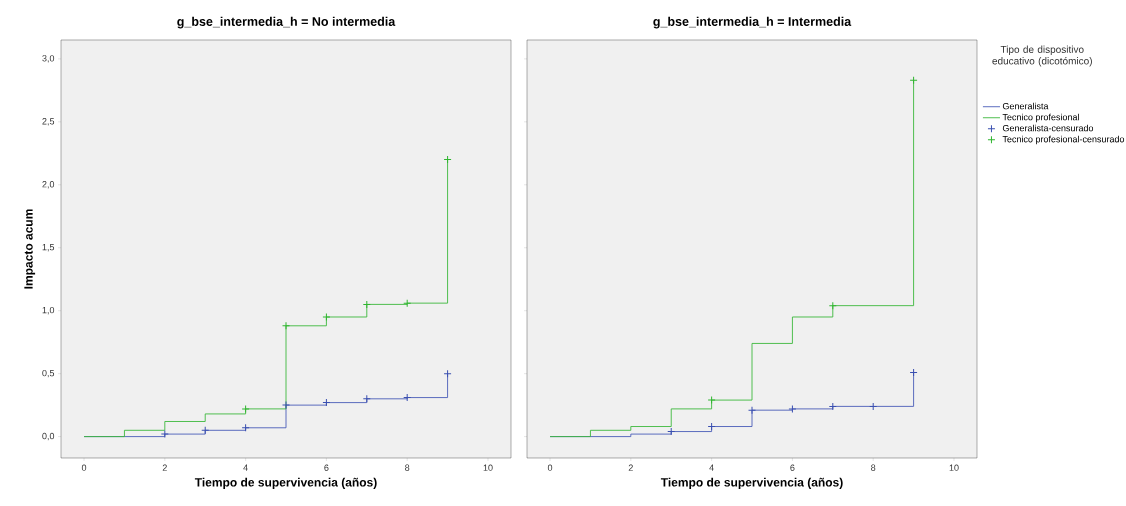  I want to click on y-axis-title: Impacto acum, so click(30, 249).